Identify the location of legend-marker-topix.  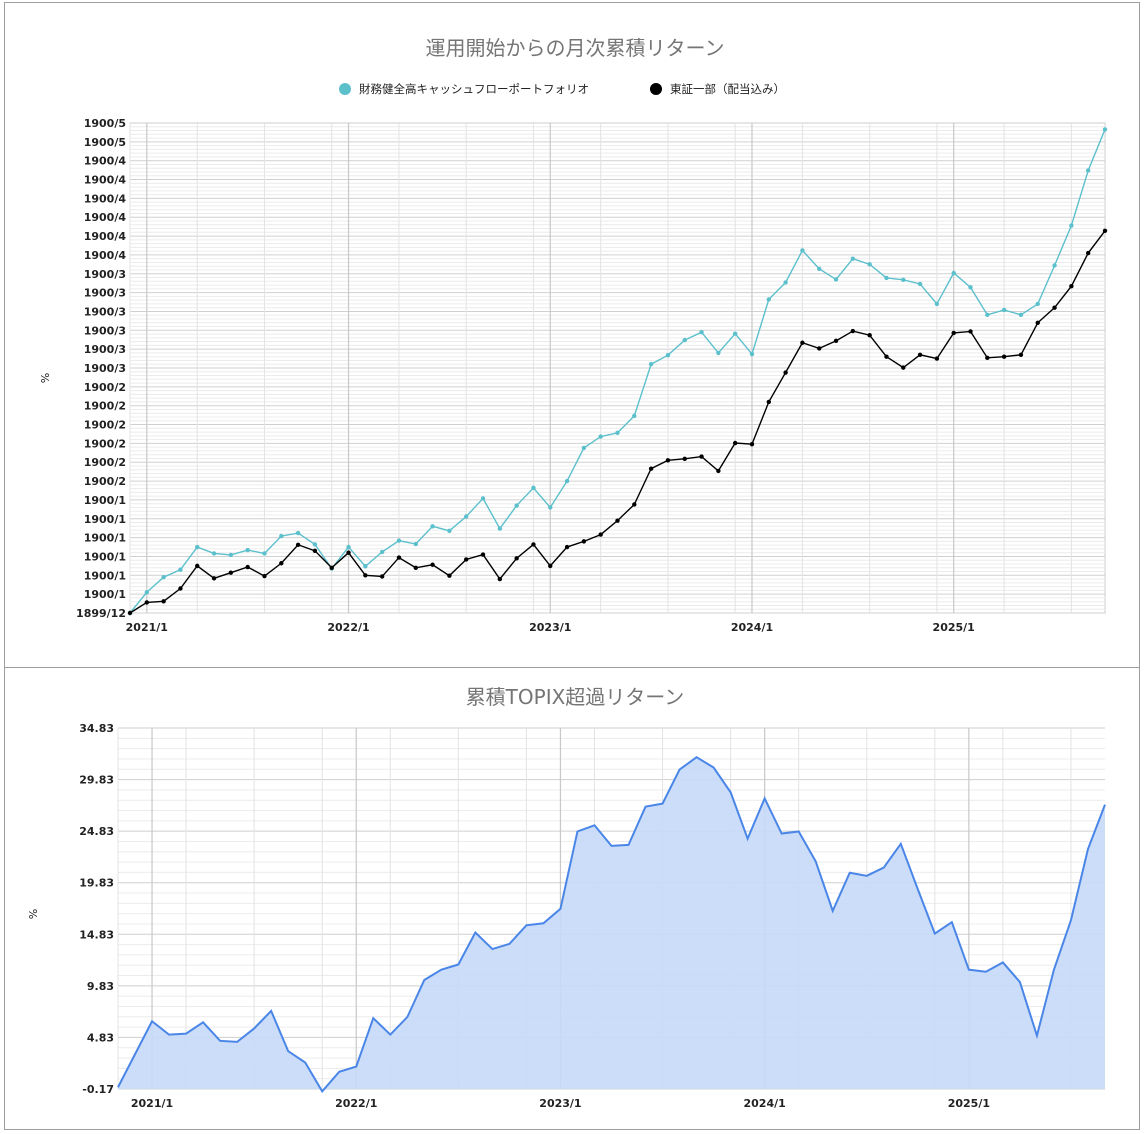
(656, 89).